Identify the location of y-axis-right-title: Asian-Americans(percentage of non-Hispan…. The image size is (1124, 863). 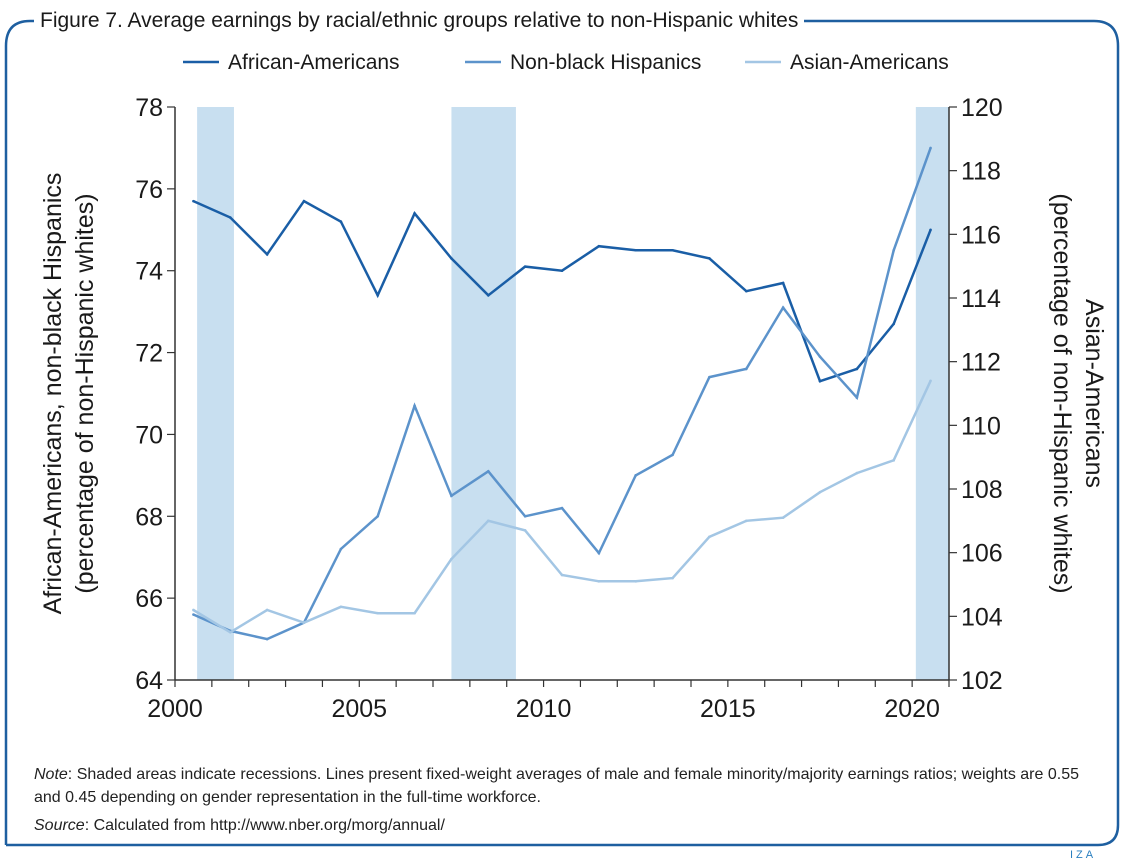
(1078, 393).